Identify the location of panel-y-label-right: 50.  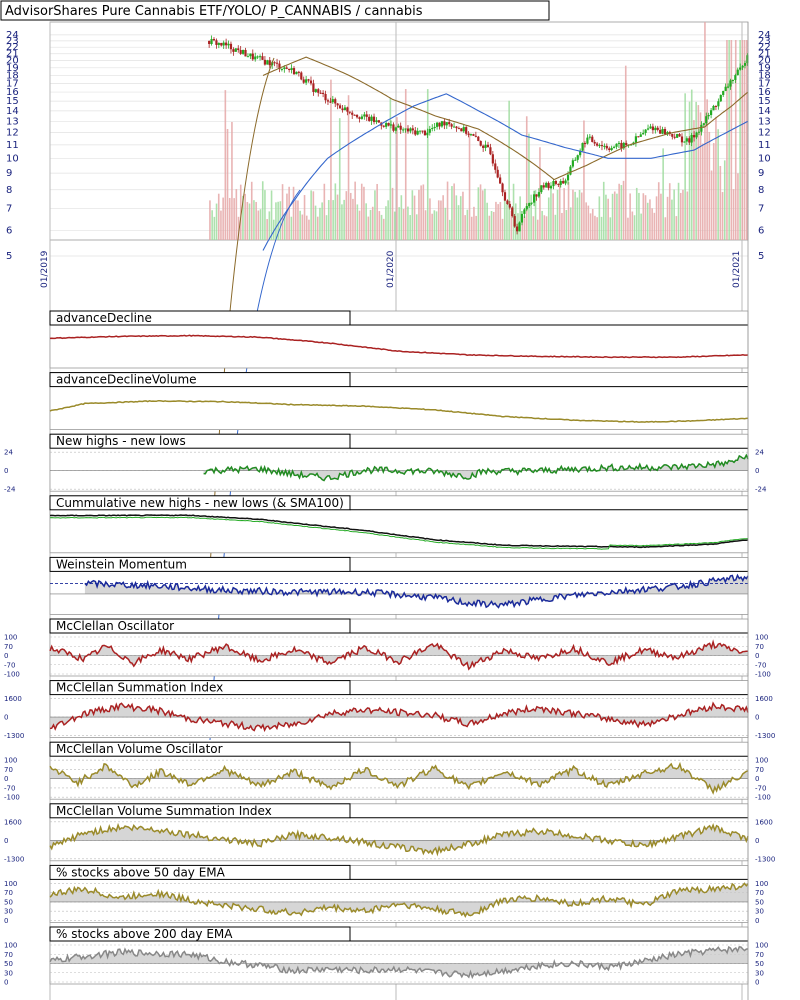
(759, 964).